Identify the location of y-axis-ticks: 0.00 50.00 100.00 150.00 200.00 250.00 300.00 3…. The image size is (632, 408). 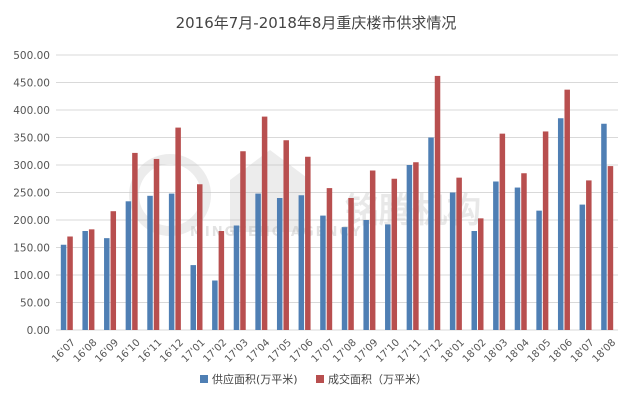
(31, 193).